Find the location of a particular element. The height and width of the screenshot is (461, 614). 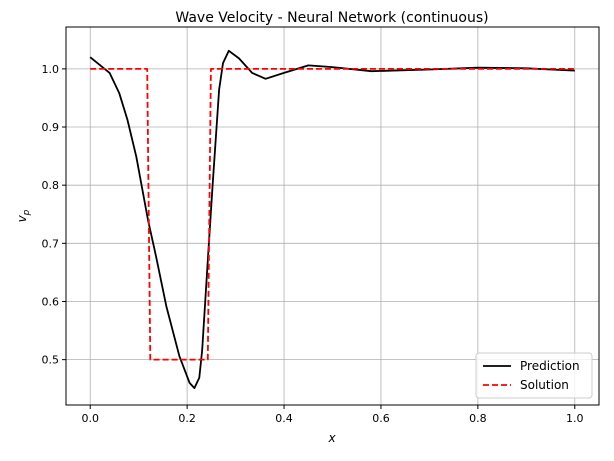

legend-box is located at coordinates (534, 375).